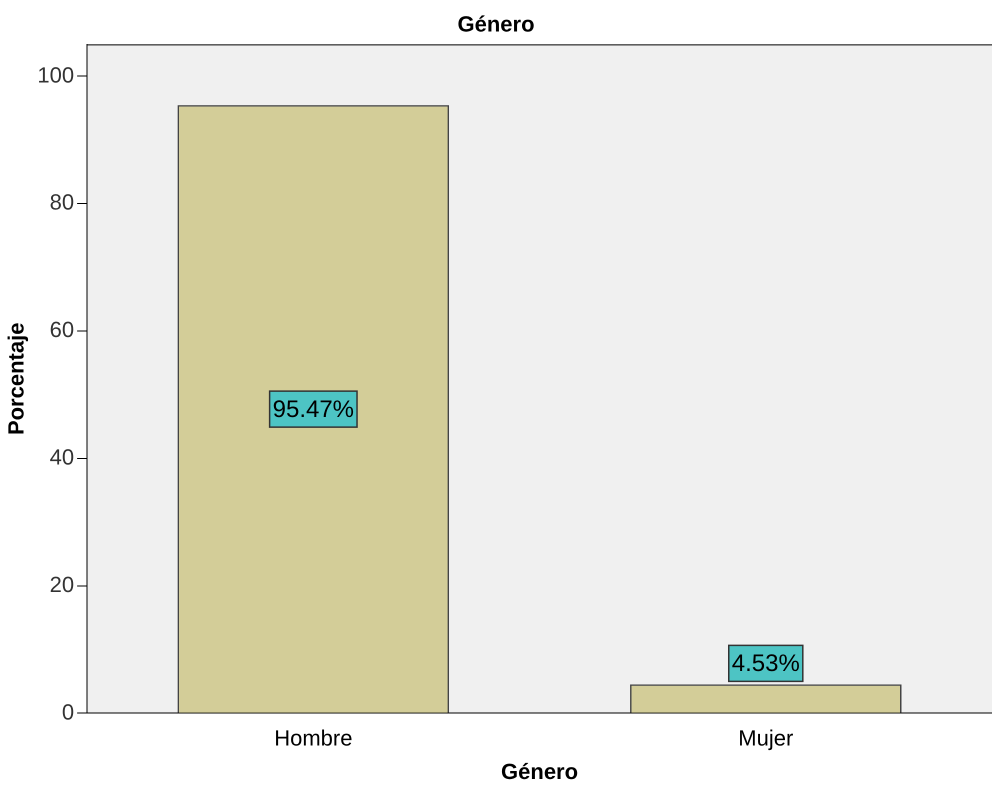 The height and width of the screenshot is (794, 992). I want to click on data-label: 4.53%, so click(766, 663).